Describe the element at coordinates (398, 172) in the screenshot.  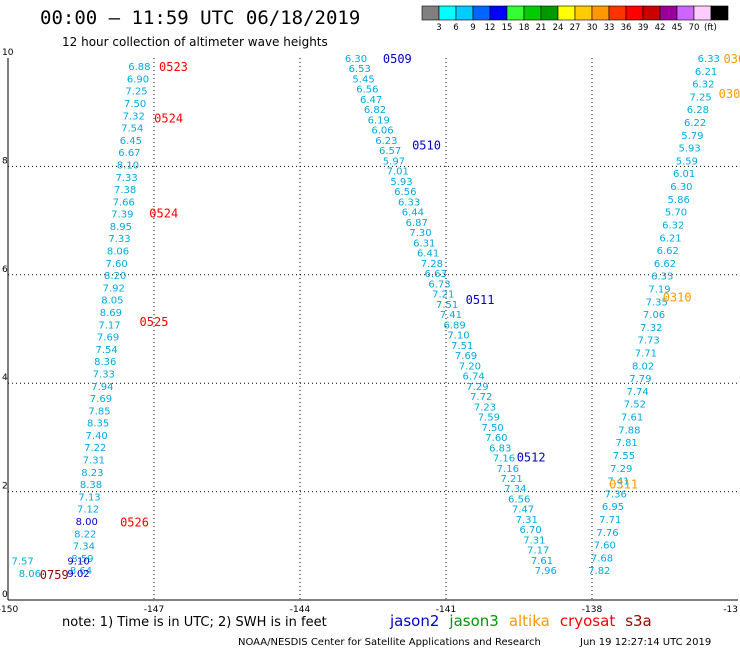
I see `wave-height-value: 7.01` at that location.